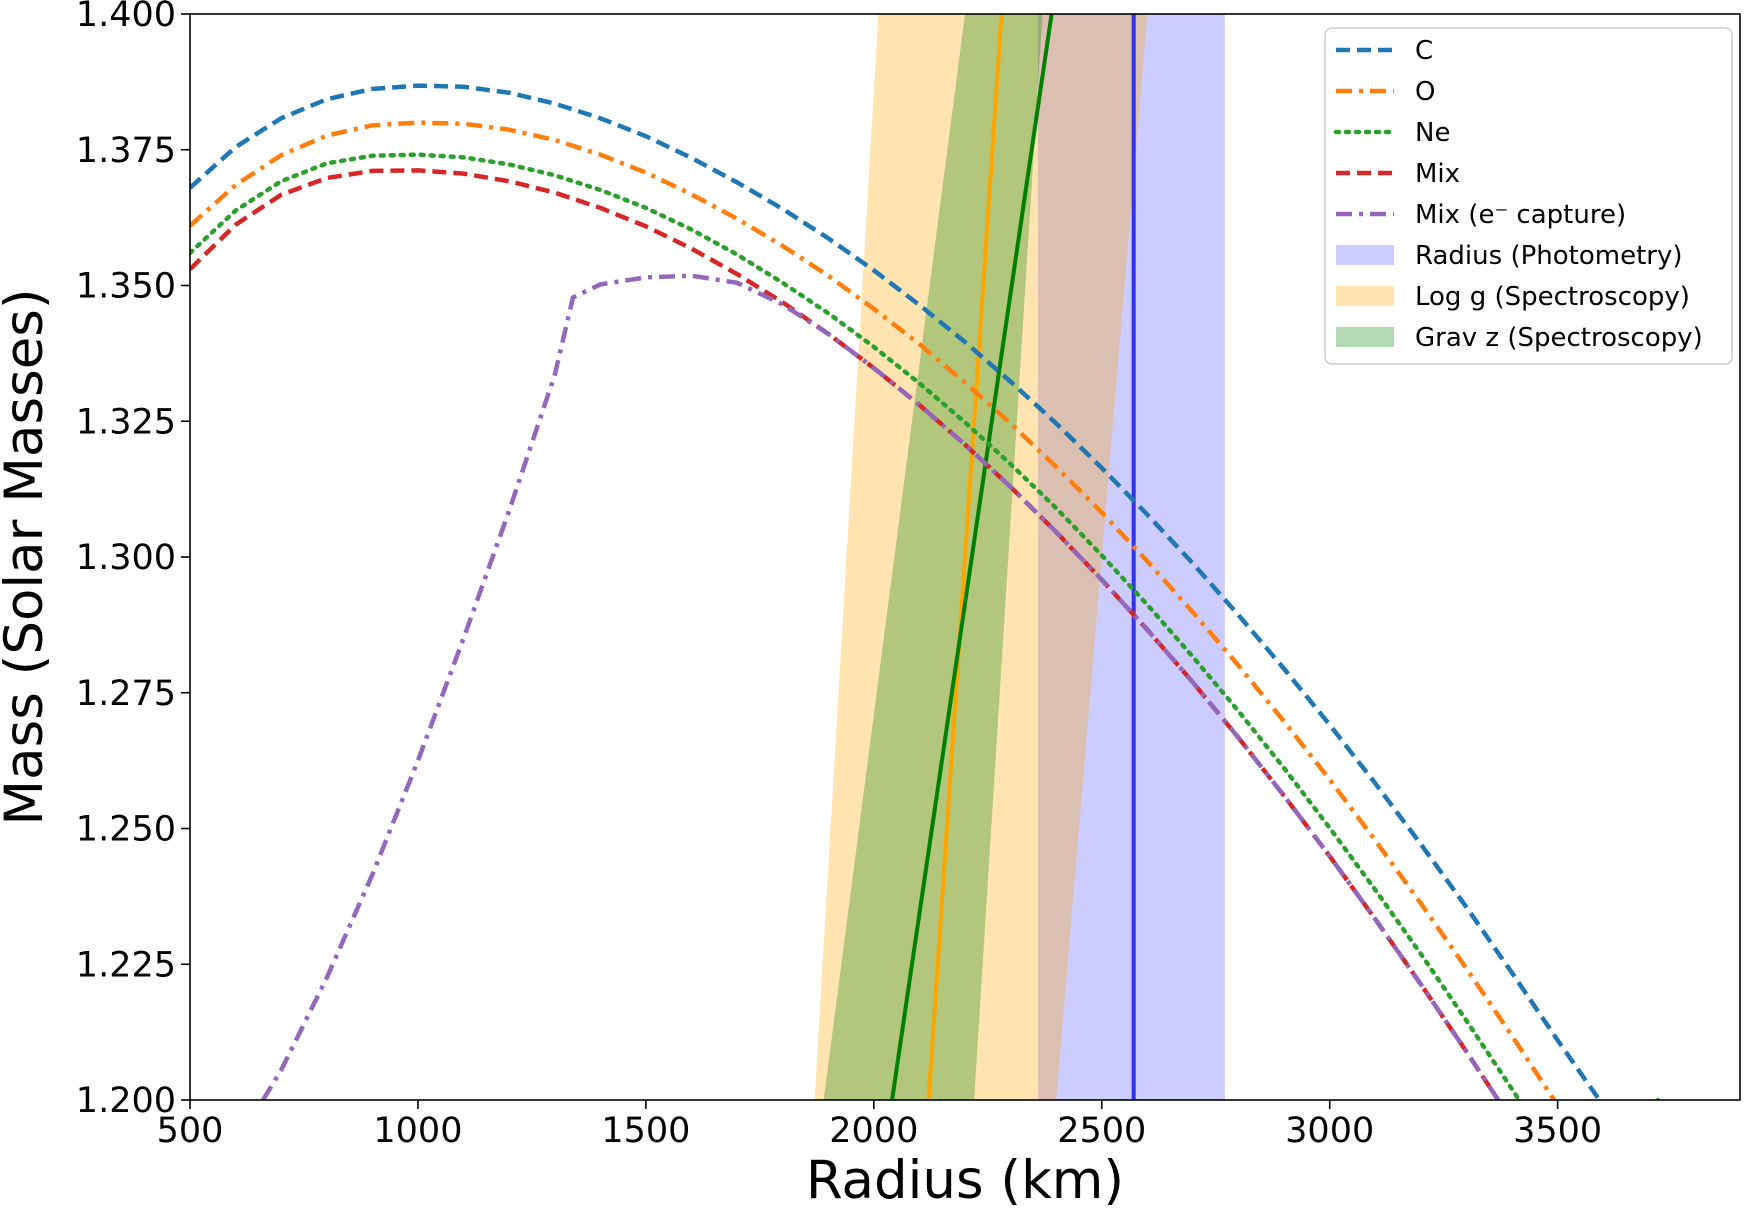  What do you see at coordinates (126, 17) in the screenshot?
I see `y-tick-label: 1.400` at bounding box center [126, 17].